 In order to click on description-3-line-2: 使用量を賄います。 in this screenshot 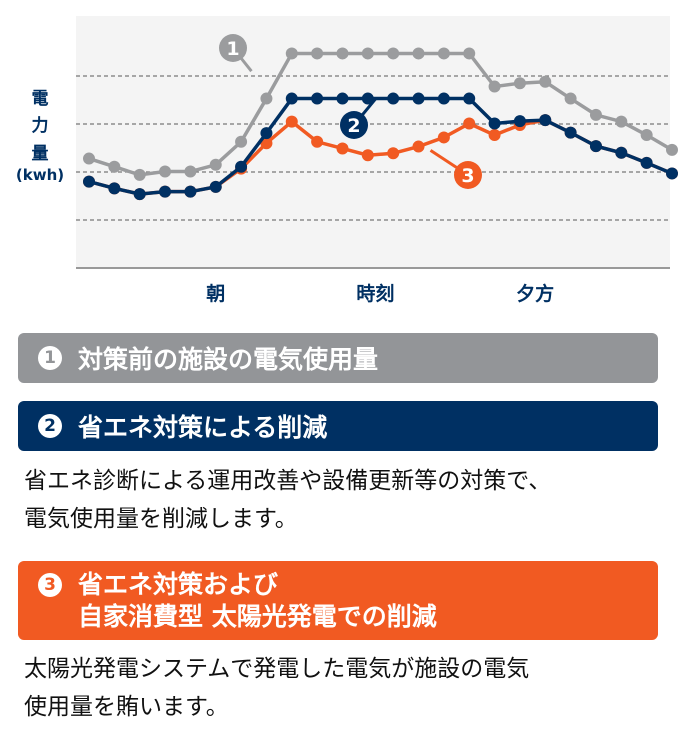, I will do `click(126, 707)`.